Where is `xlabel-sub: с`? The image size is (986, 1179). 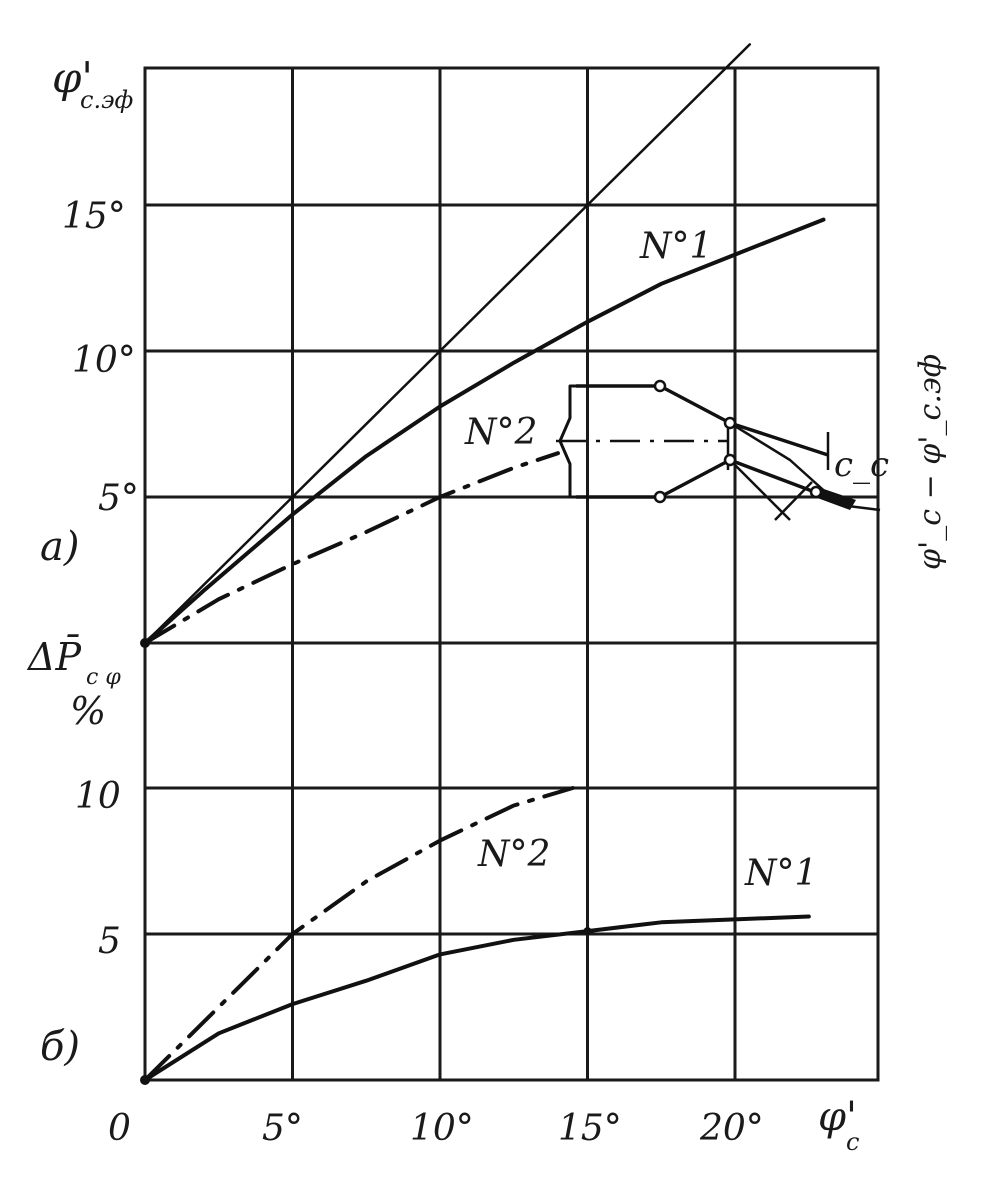
xlabel-sub: с is located at coordinates (852, 1142).